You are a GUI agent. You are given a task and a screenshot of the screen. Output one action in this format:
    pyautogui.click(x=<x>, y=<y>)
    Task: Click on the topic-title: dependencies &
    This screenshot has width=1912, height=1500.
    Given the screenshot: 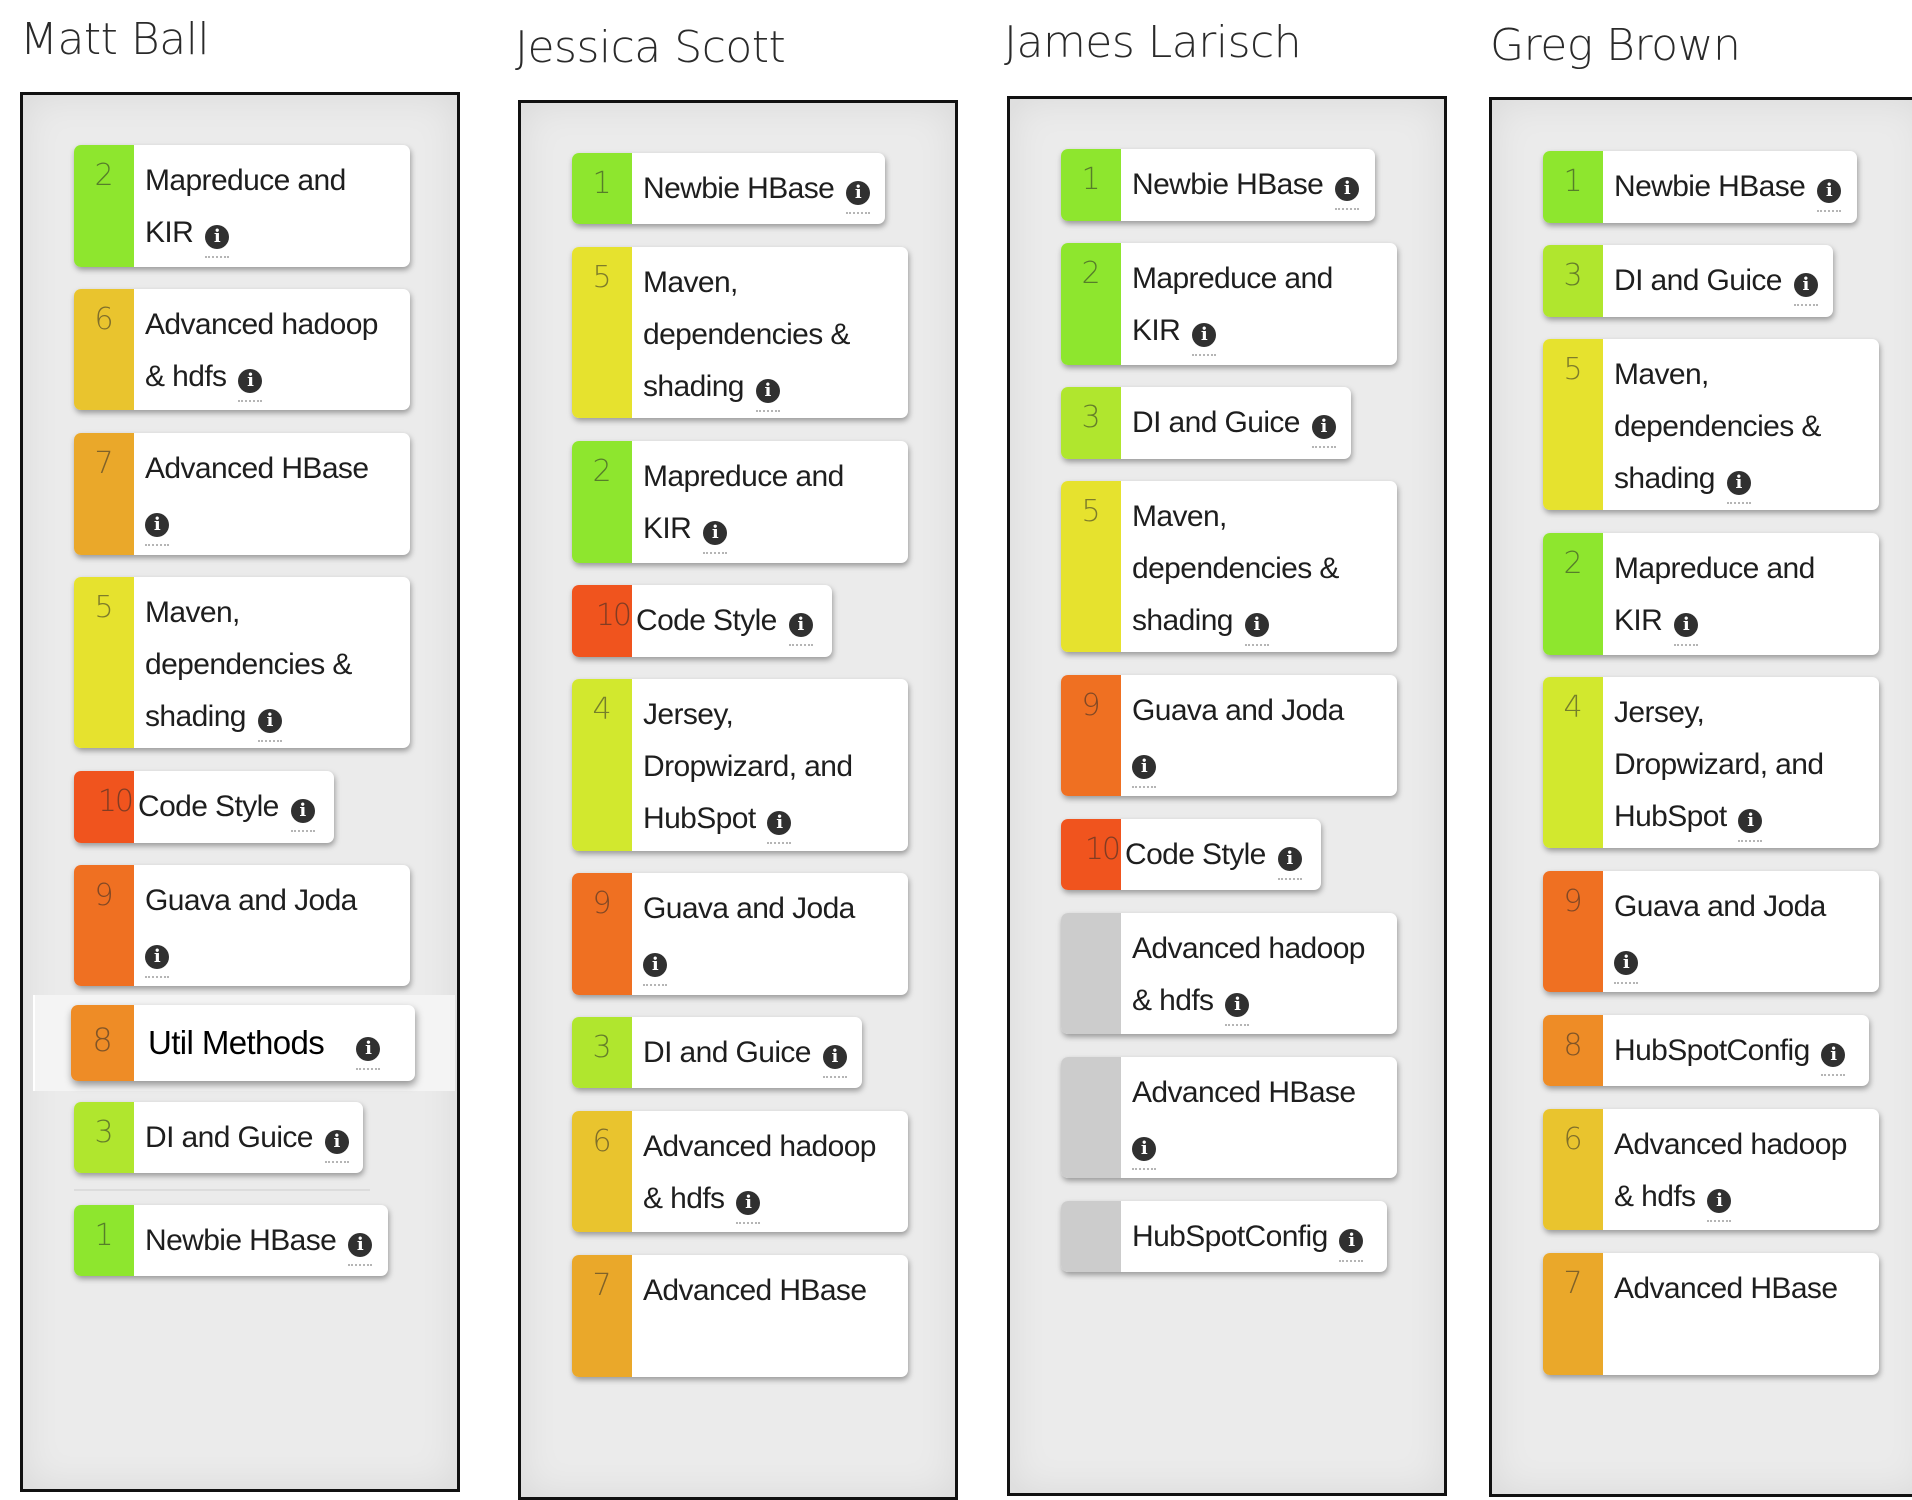 What is the action you would take?
    pyautogui.click(x=1717, y=426)
    